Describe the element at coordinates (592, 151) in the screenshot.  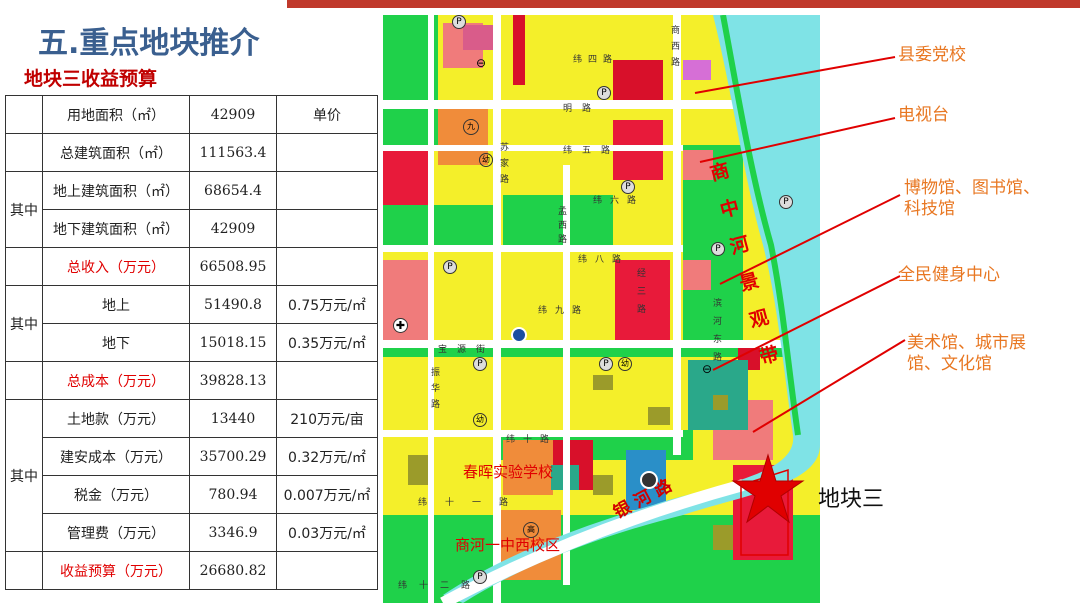
I see `road-label-wei5: 纬五路` at that location.